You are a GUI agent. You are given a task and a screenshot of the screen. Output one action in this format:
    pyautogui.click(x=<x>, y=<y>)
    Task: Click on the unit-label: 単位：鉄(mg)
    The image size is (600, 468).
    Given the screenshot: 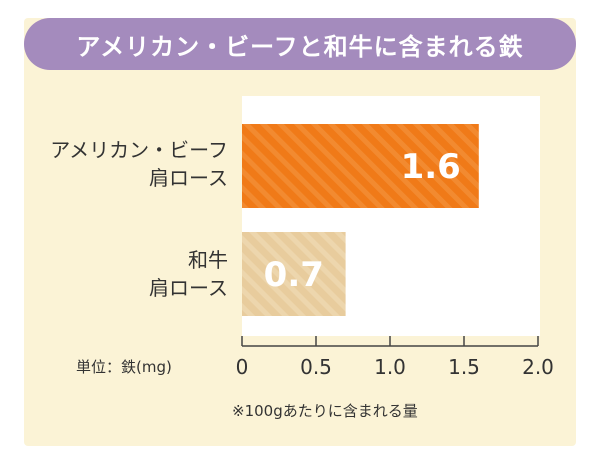 What is the action you would take?
    pyautogui.click(x=124, y=367)
    